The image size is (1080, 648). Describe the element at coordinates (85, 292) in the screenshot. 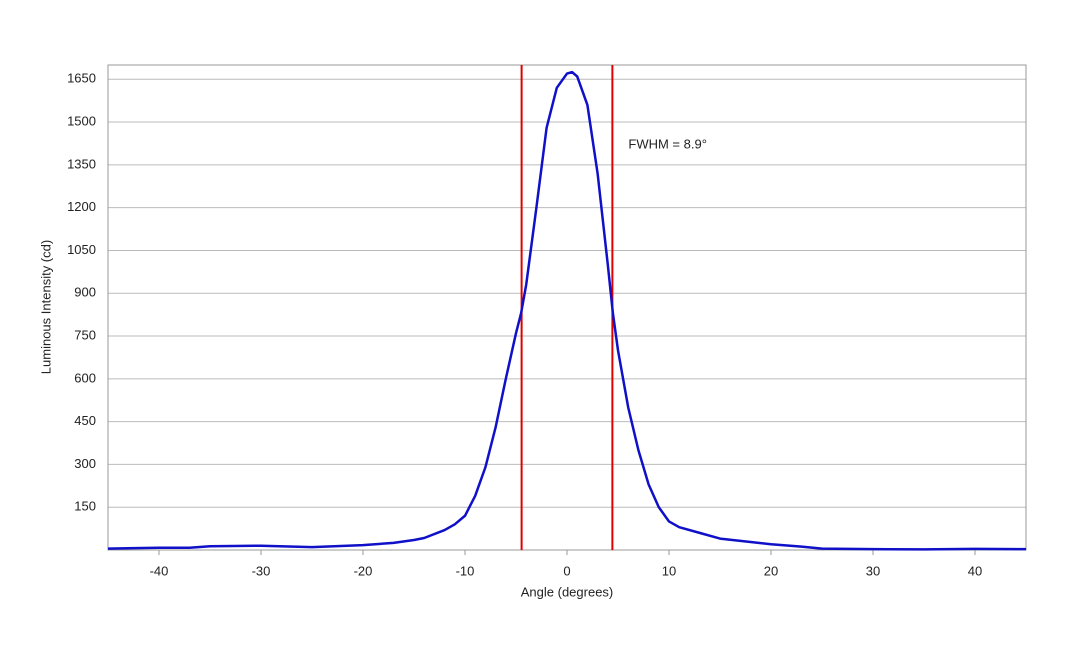

I see `y-tick-label: 900` at that location.